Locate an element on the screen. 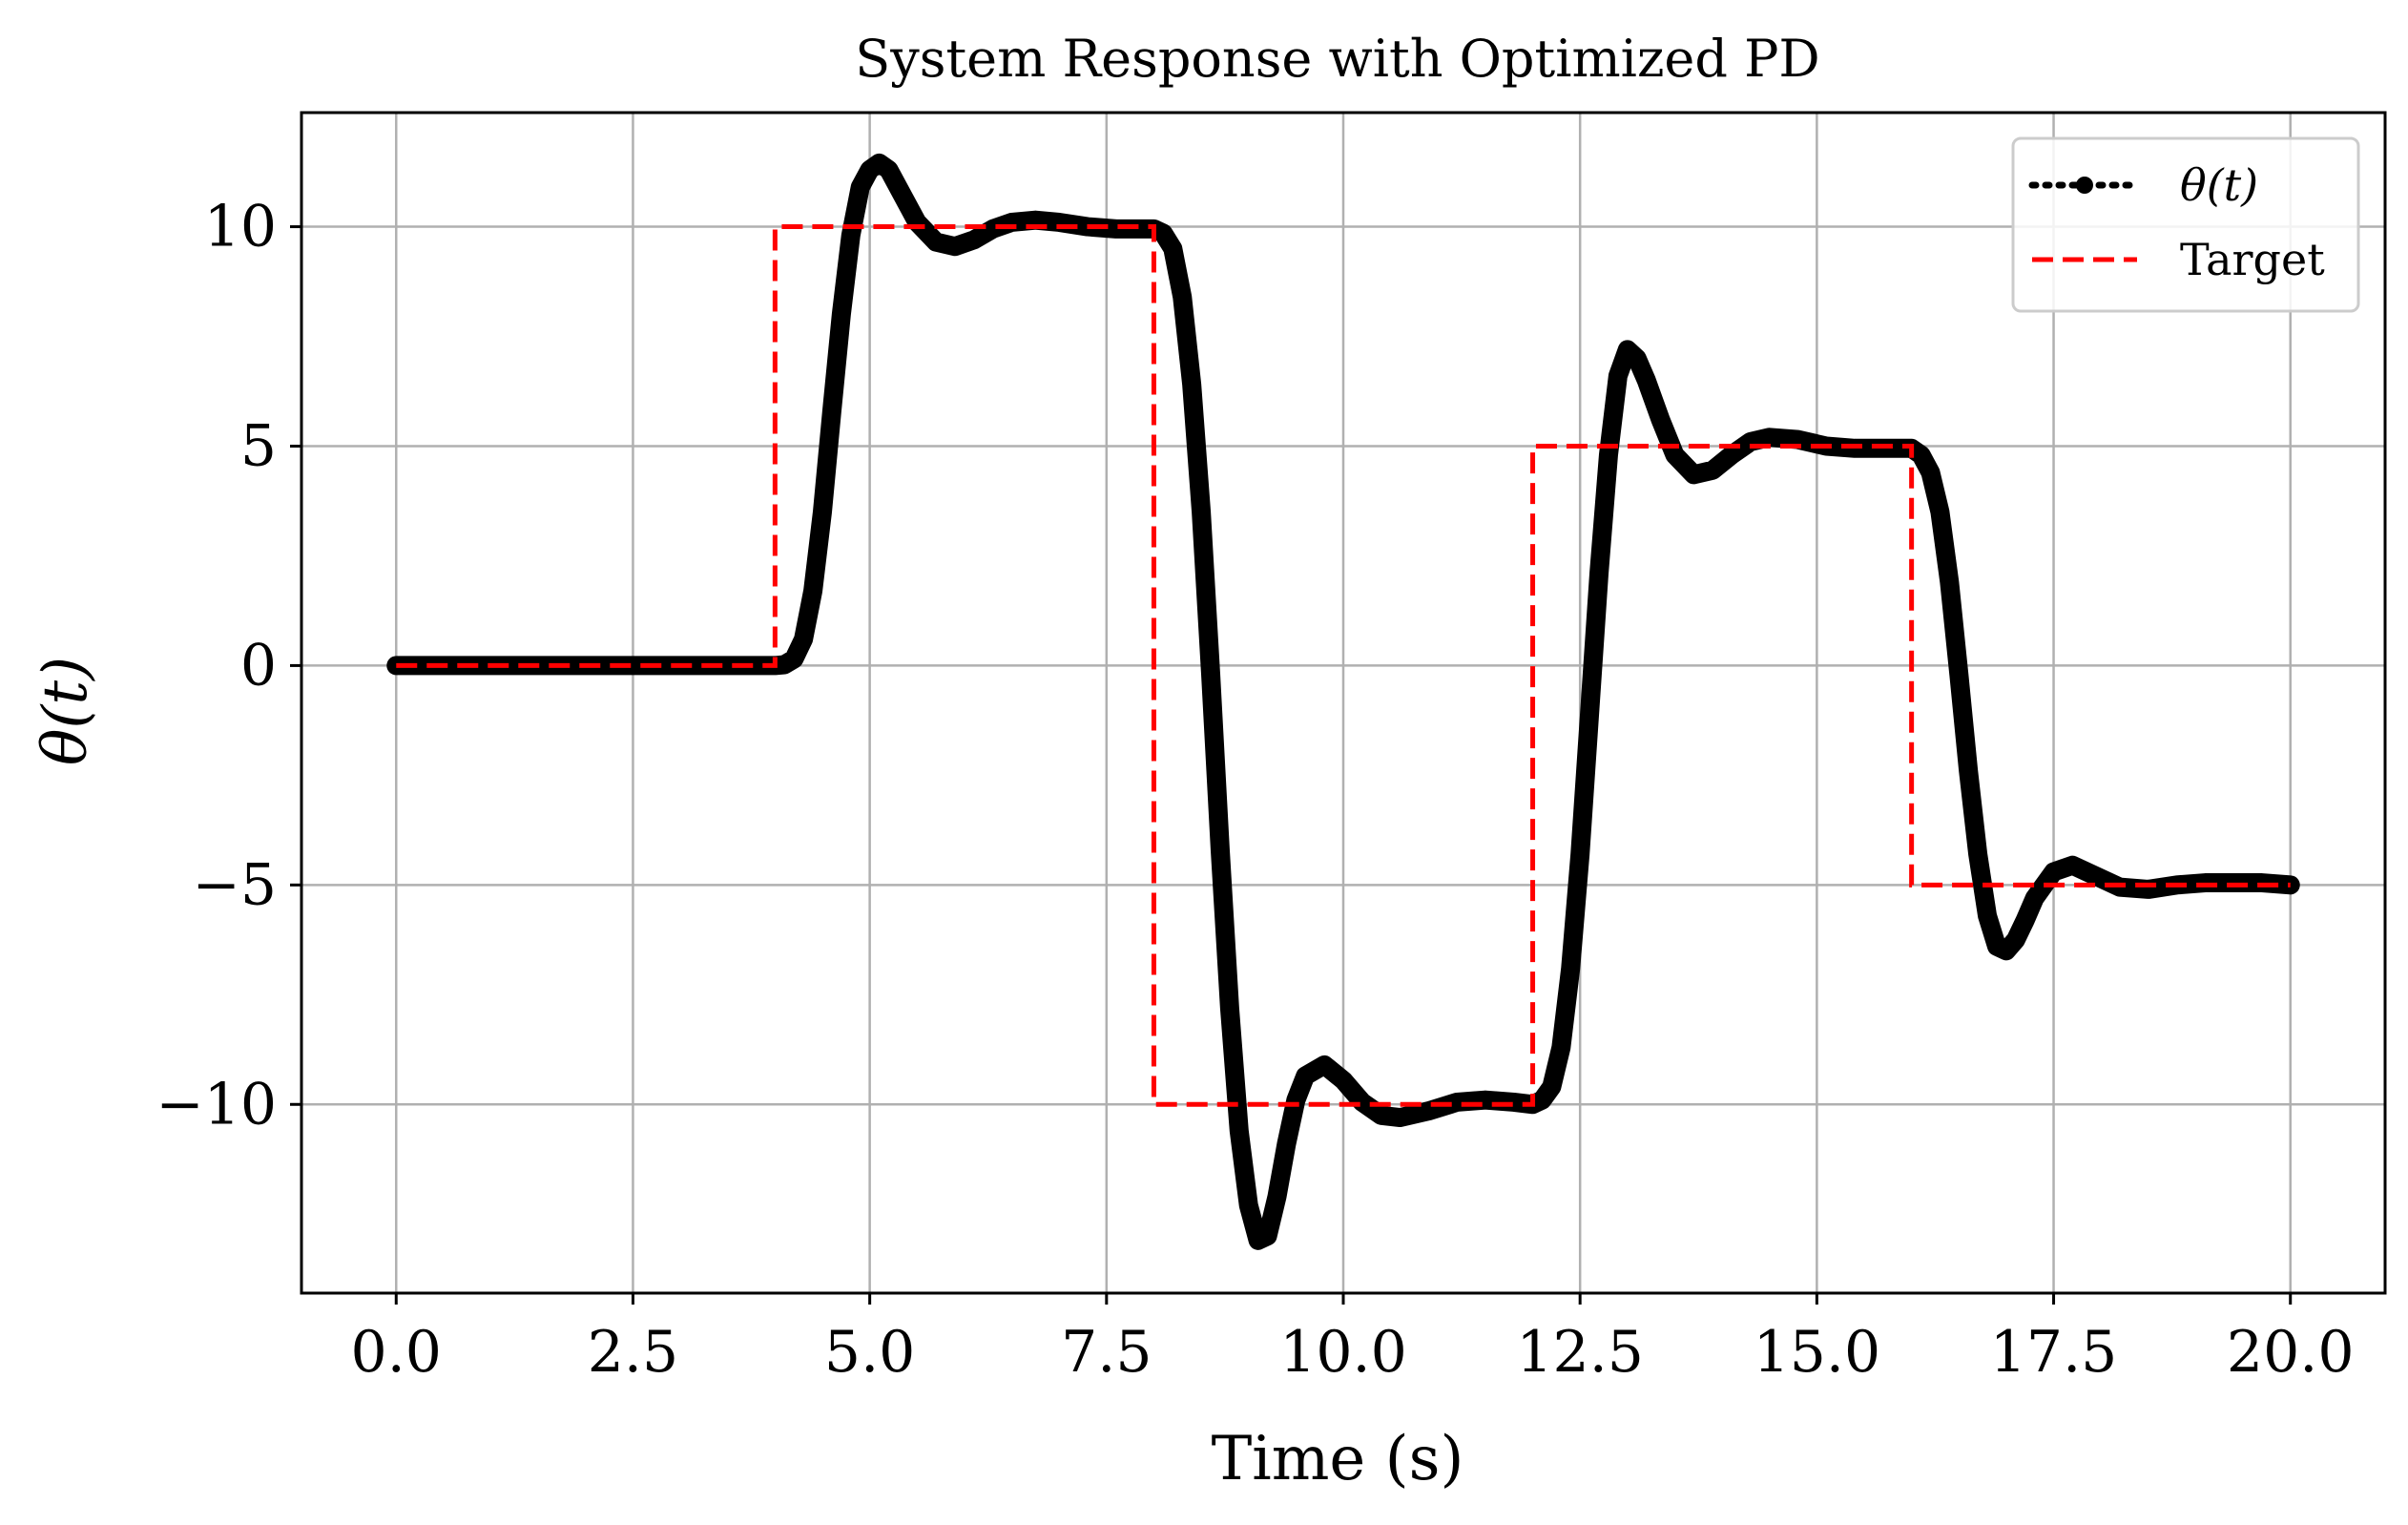 This screenshot has height=1525, width=2408. y-tick-label: 0 is located at coordinates (258, 665).